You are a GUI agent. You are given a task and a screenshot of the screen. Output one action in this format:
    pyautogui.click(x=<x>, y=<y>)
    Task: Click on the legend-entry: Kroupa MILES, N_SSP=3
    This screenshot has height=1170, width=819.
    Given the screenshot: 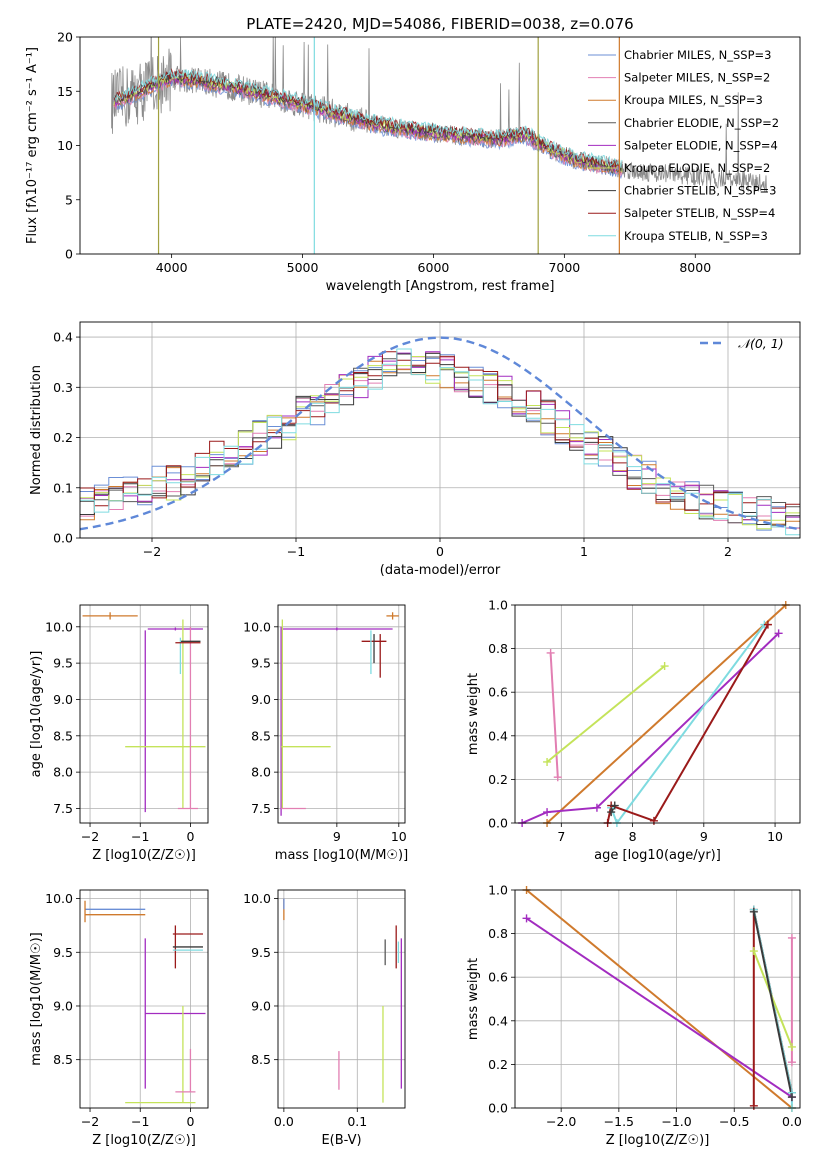 What is the action you would take?
    pyautogui.click(x=693, y=100)
    